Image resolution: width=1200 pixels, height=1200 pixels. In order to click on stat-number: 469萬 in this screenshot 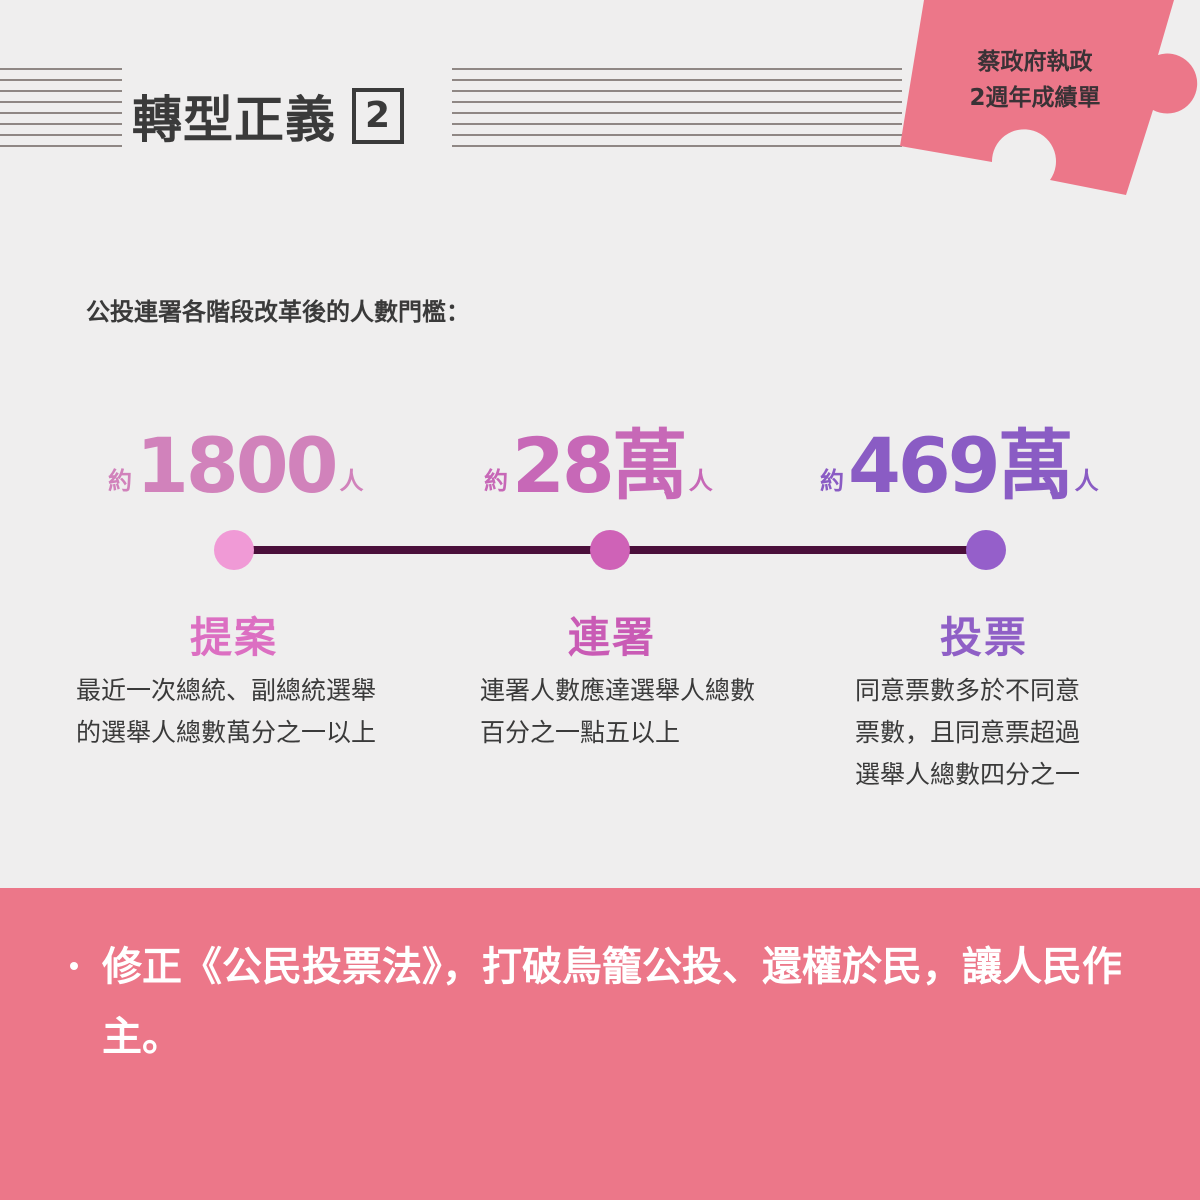, I will do `click(961, 465)`.